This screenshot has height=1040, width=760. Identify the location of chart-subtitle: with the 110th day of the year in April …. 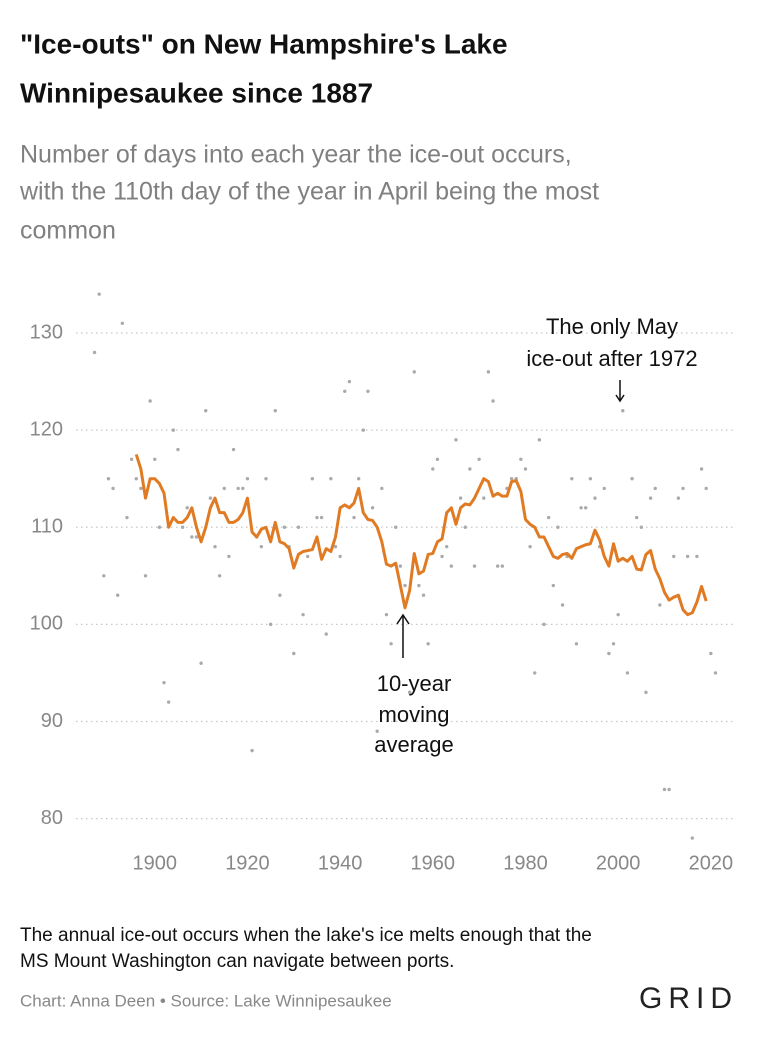
(309, 192).